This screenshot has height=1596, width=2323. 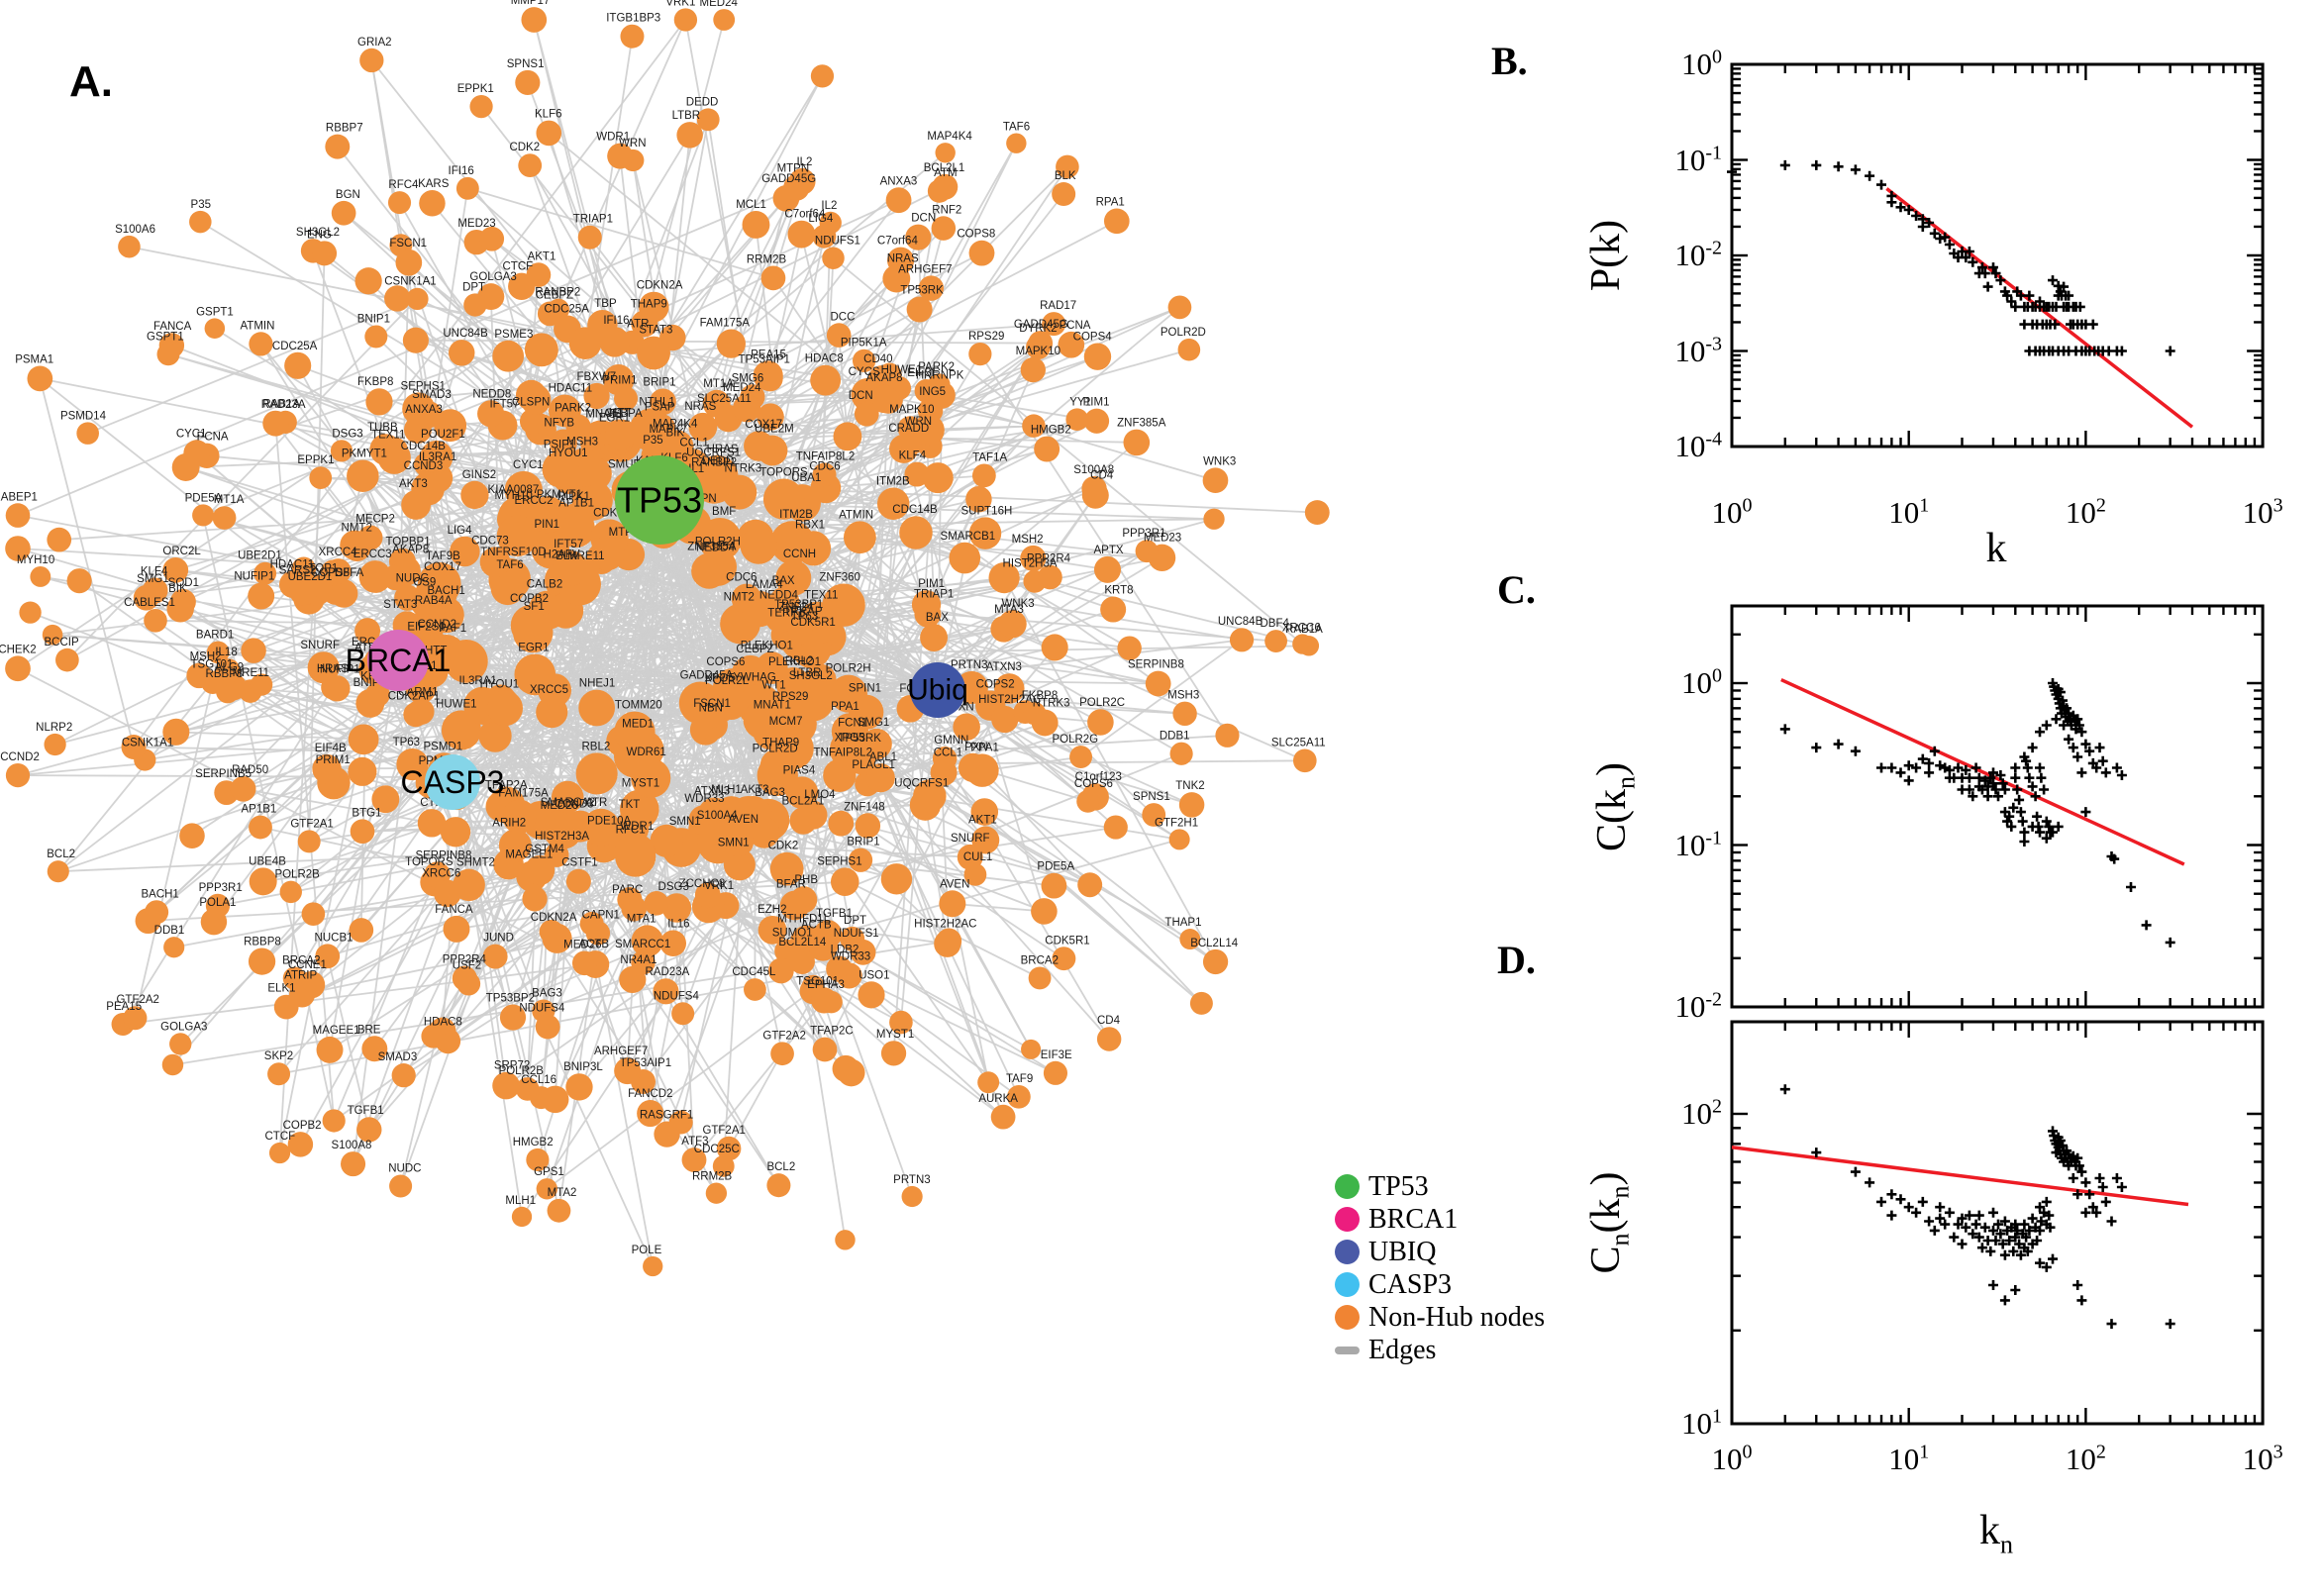 I want to click on gene-label: CYC1, so click(x=528, y=465).